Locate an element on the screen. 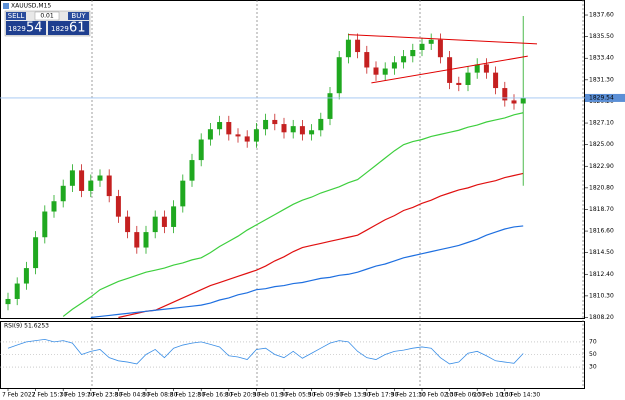  bid-box is located at coordinates (26, 28).